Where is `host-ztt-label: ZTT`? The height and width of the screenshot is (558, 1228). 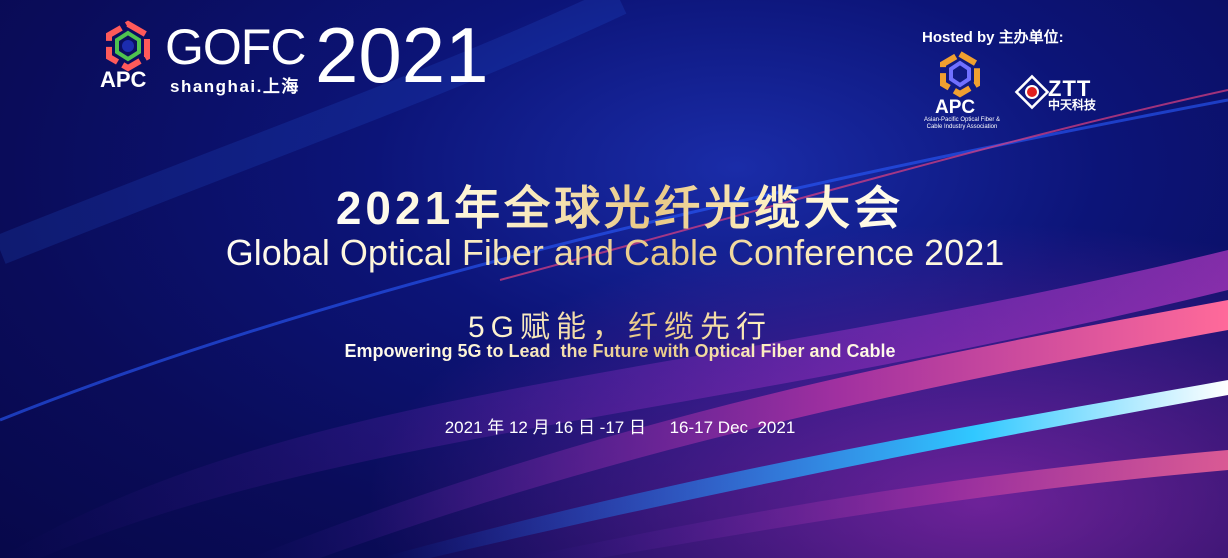 host-ztt-label: ZTT is located at coordinates (1070, 88).